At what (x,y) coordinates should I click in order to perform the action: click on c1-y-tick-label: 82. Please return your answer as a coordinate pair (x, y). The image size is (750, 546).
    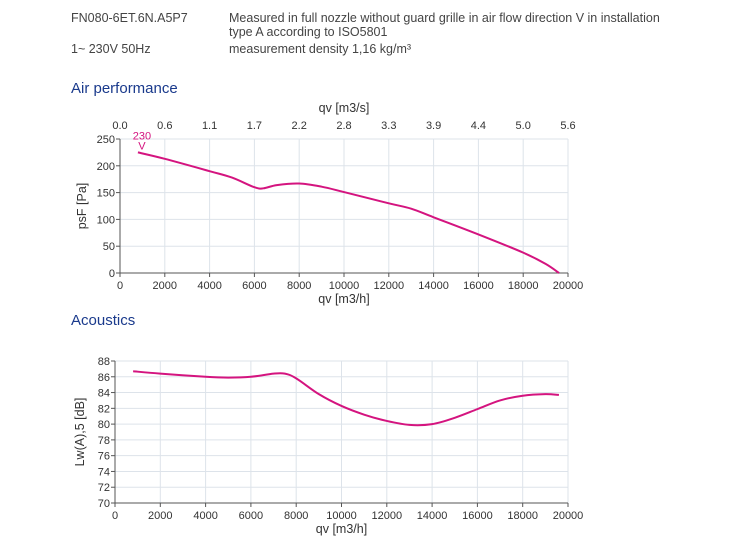
    Looking at the image, I should click on (104, 409).